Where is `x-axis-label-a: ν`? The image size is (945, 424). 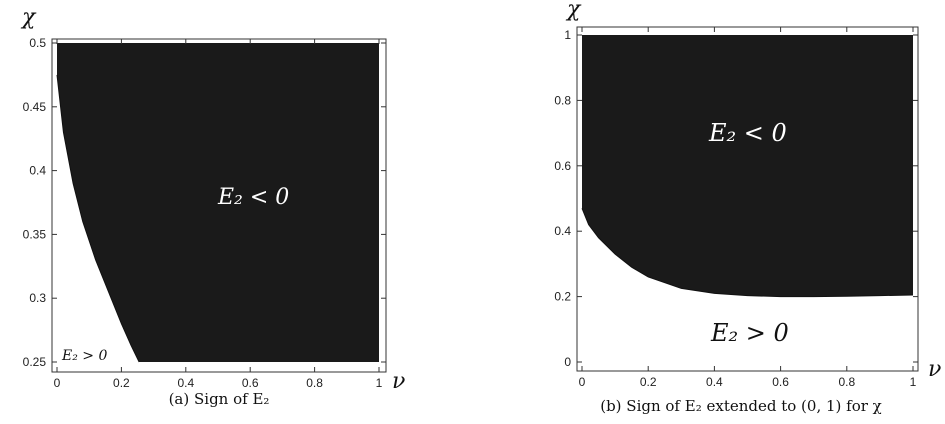 x-axis-label-a: ν is located at coordinates (398, 381).